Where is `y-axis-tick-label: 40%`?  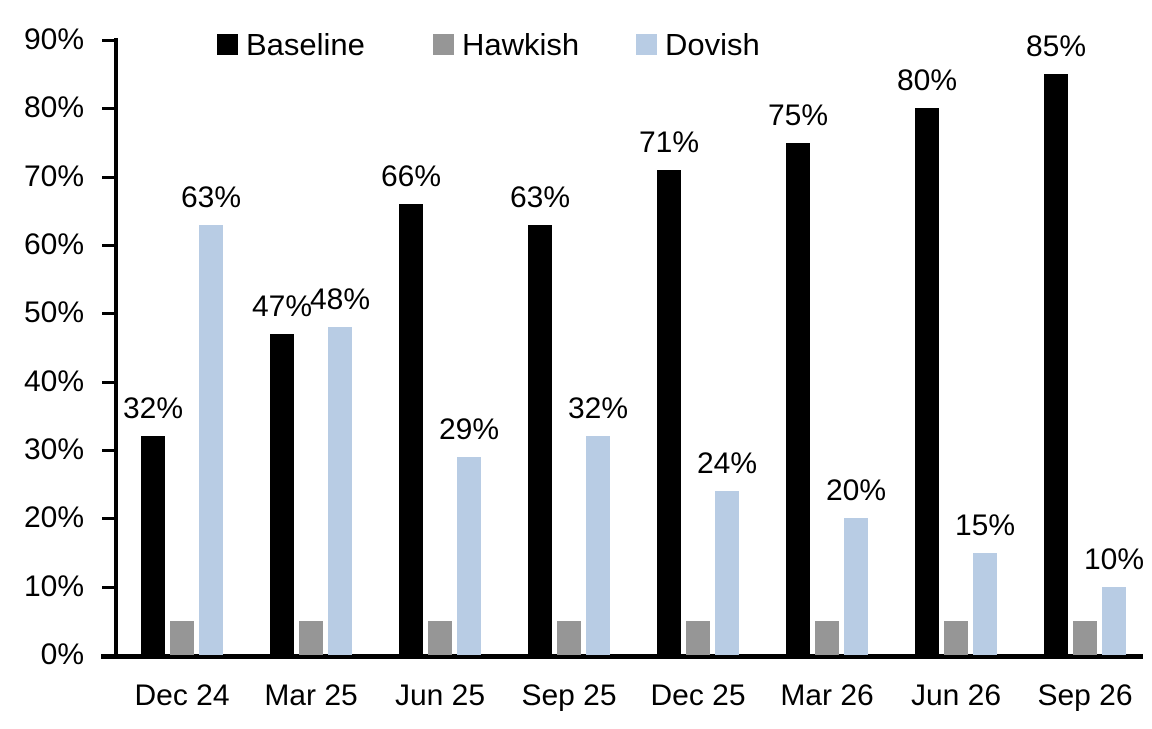
y-axis-tick-label: 40% is located at coordinates (53, 381).